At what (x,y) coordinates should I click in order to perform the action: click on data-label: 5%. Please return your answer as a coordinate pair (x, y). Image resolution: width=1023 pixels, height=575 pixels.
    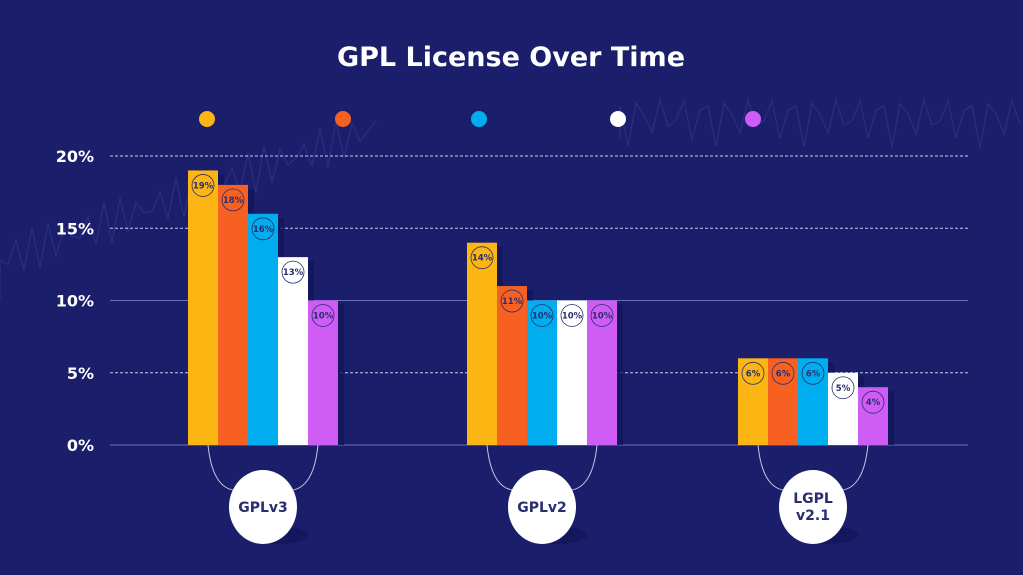
    Looking at the image, I should click on (843, 389).